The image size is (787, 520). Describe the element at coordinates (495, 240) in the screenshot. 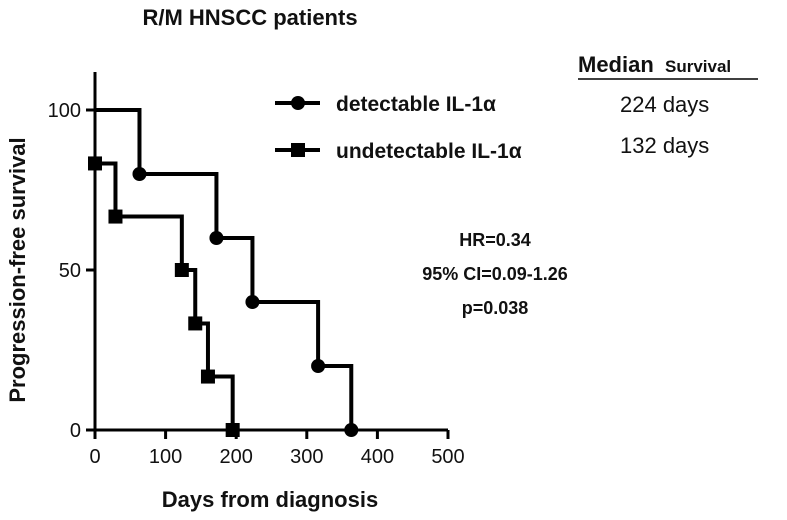

I see `stat-hr: HR=0.34` at that location.